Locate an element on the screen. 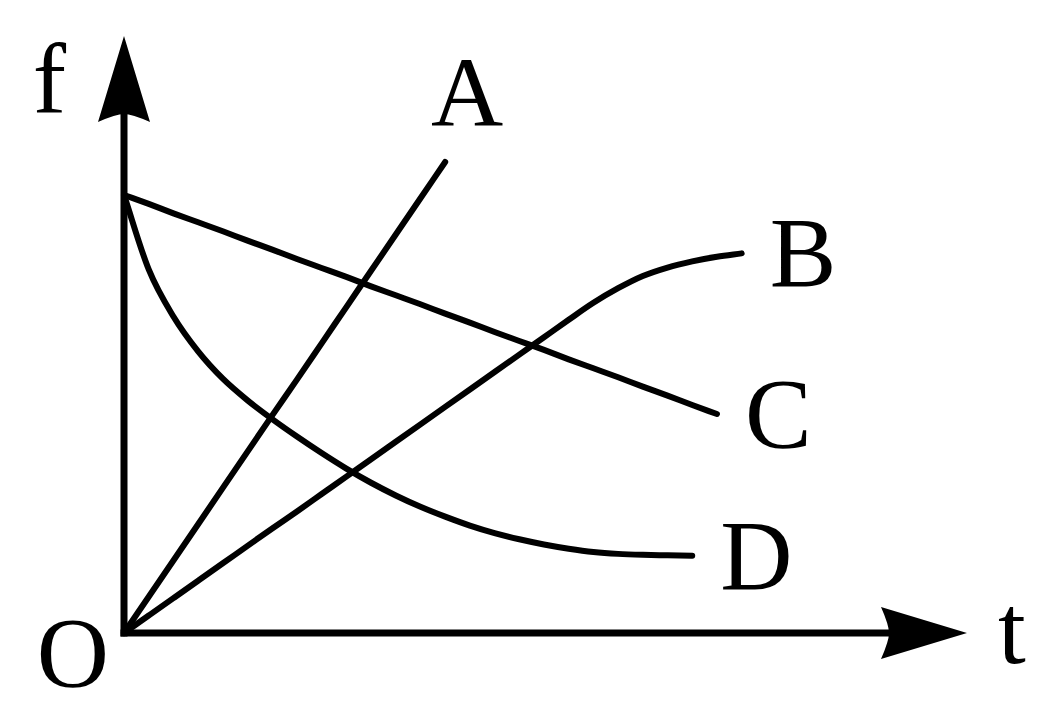 This screenshot has width=1053, height=710. series-label: D is located at coordinates (756, 555).